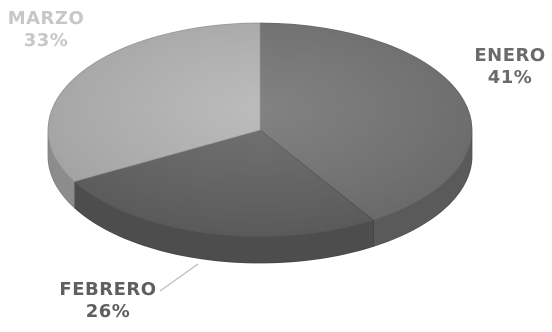  What do you see at coordinates (510, 55) in the screenshot?
I see `slice-name-enero: ENERO` at bounding box center [510, 55].